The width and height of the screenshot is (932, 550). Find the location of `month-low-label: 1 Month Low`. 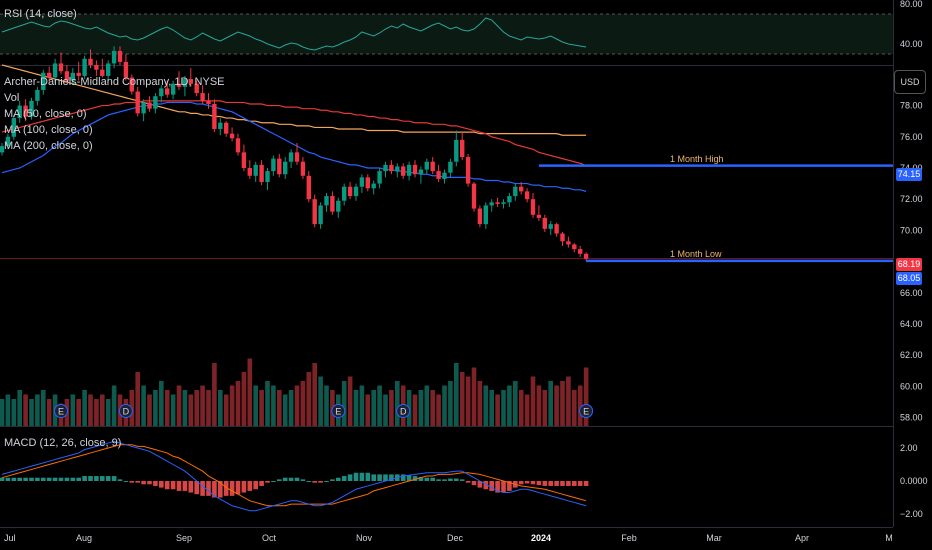

month-low-label: 1 Month Low is located at coordinates (696, 254).